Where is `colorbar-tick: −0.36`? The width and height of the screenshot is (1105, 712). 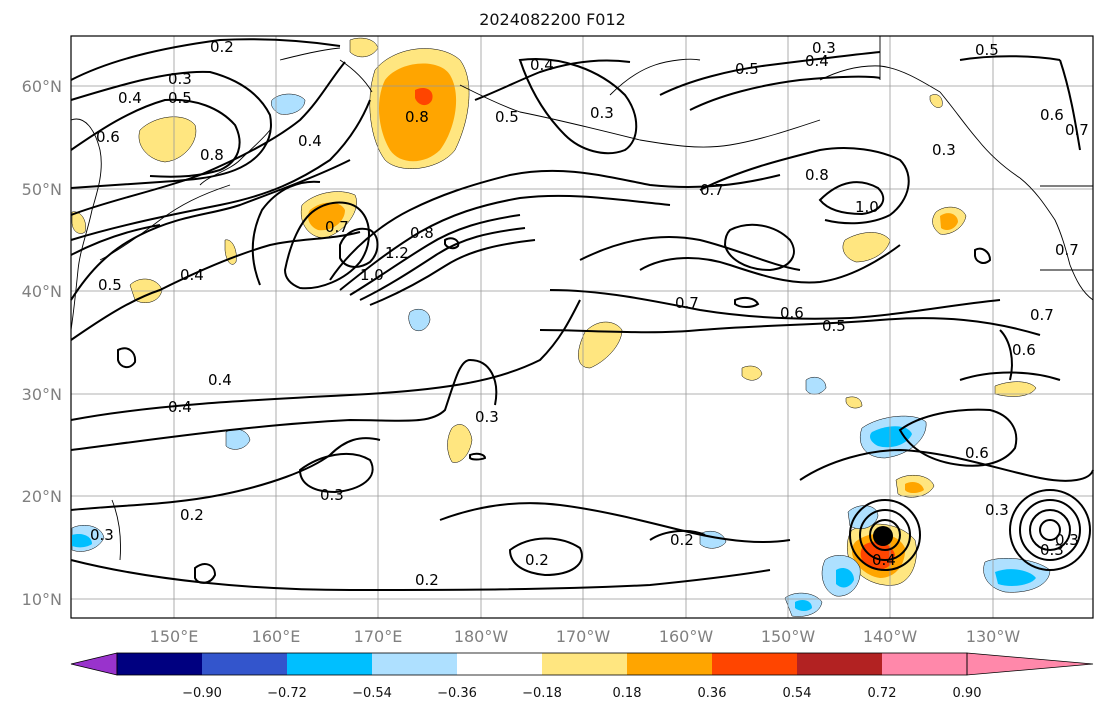 colorbar-tick: −0.36 is located at coordinates (457, 693).